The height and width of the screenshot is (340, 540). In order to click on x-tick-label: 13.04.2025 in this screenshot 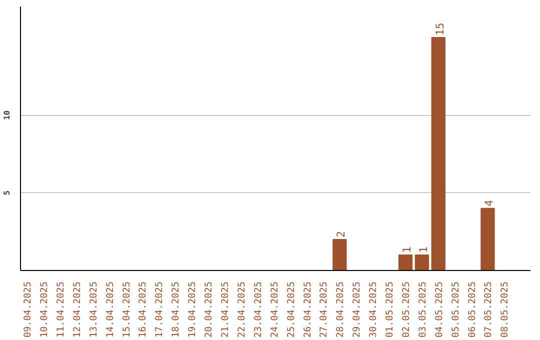, I will do `click(94, 309)`.